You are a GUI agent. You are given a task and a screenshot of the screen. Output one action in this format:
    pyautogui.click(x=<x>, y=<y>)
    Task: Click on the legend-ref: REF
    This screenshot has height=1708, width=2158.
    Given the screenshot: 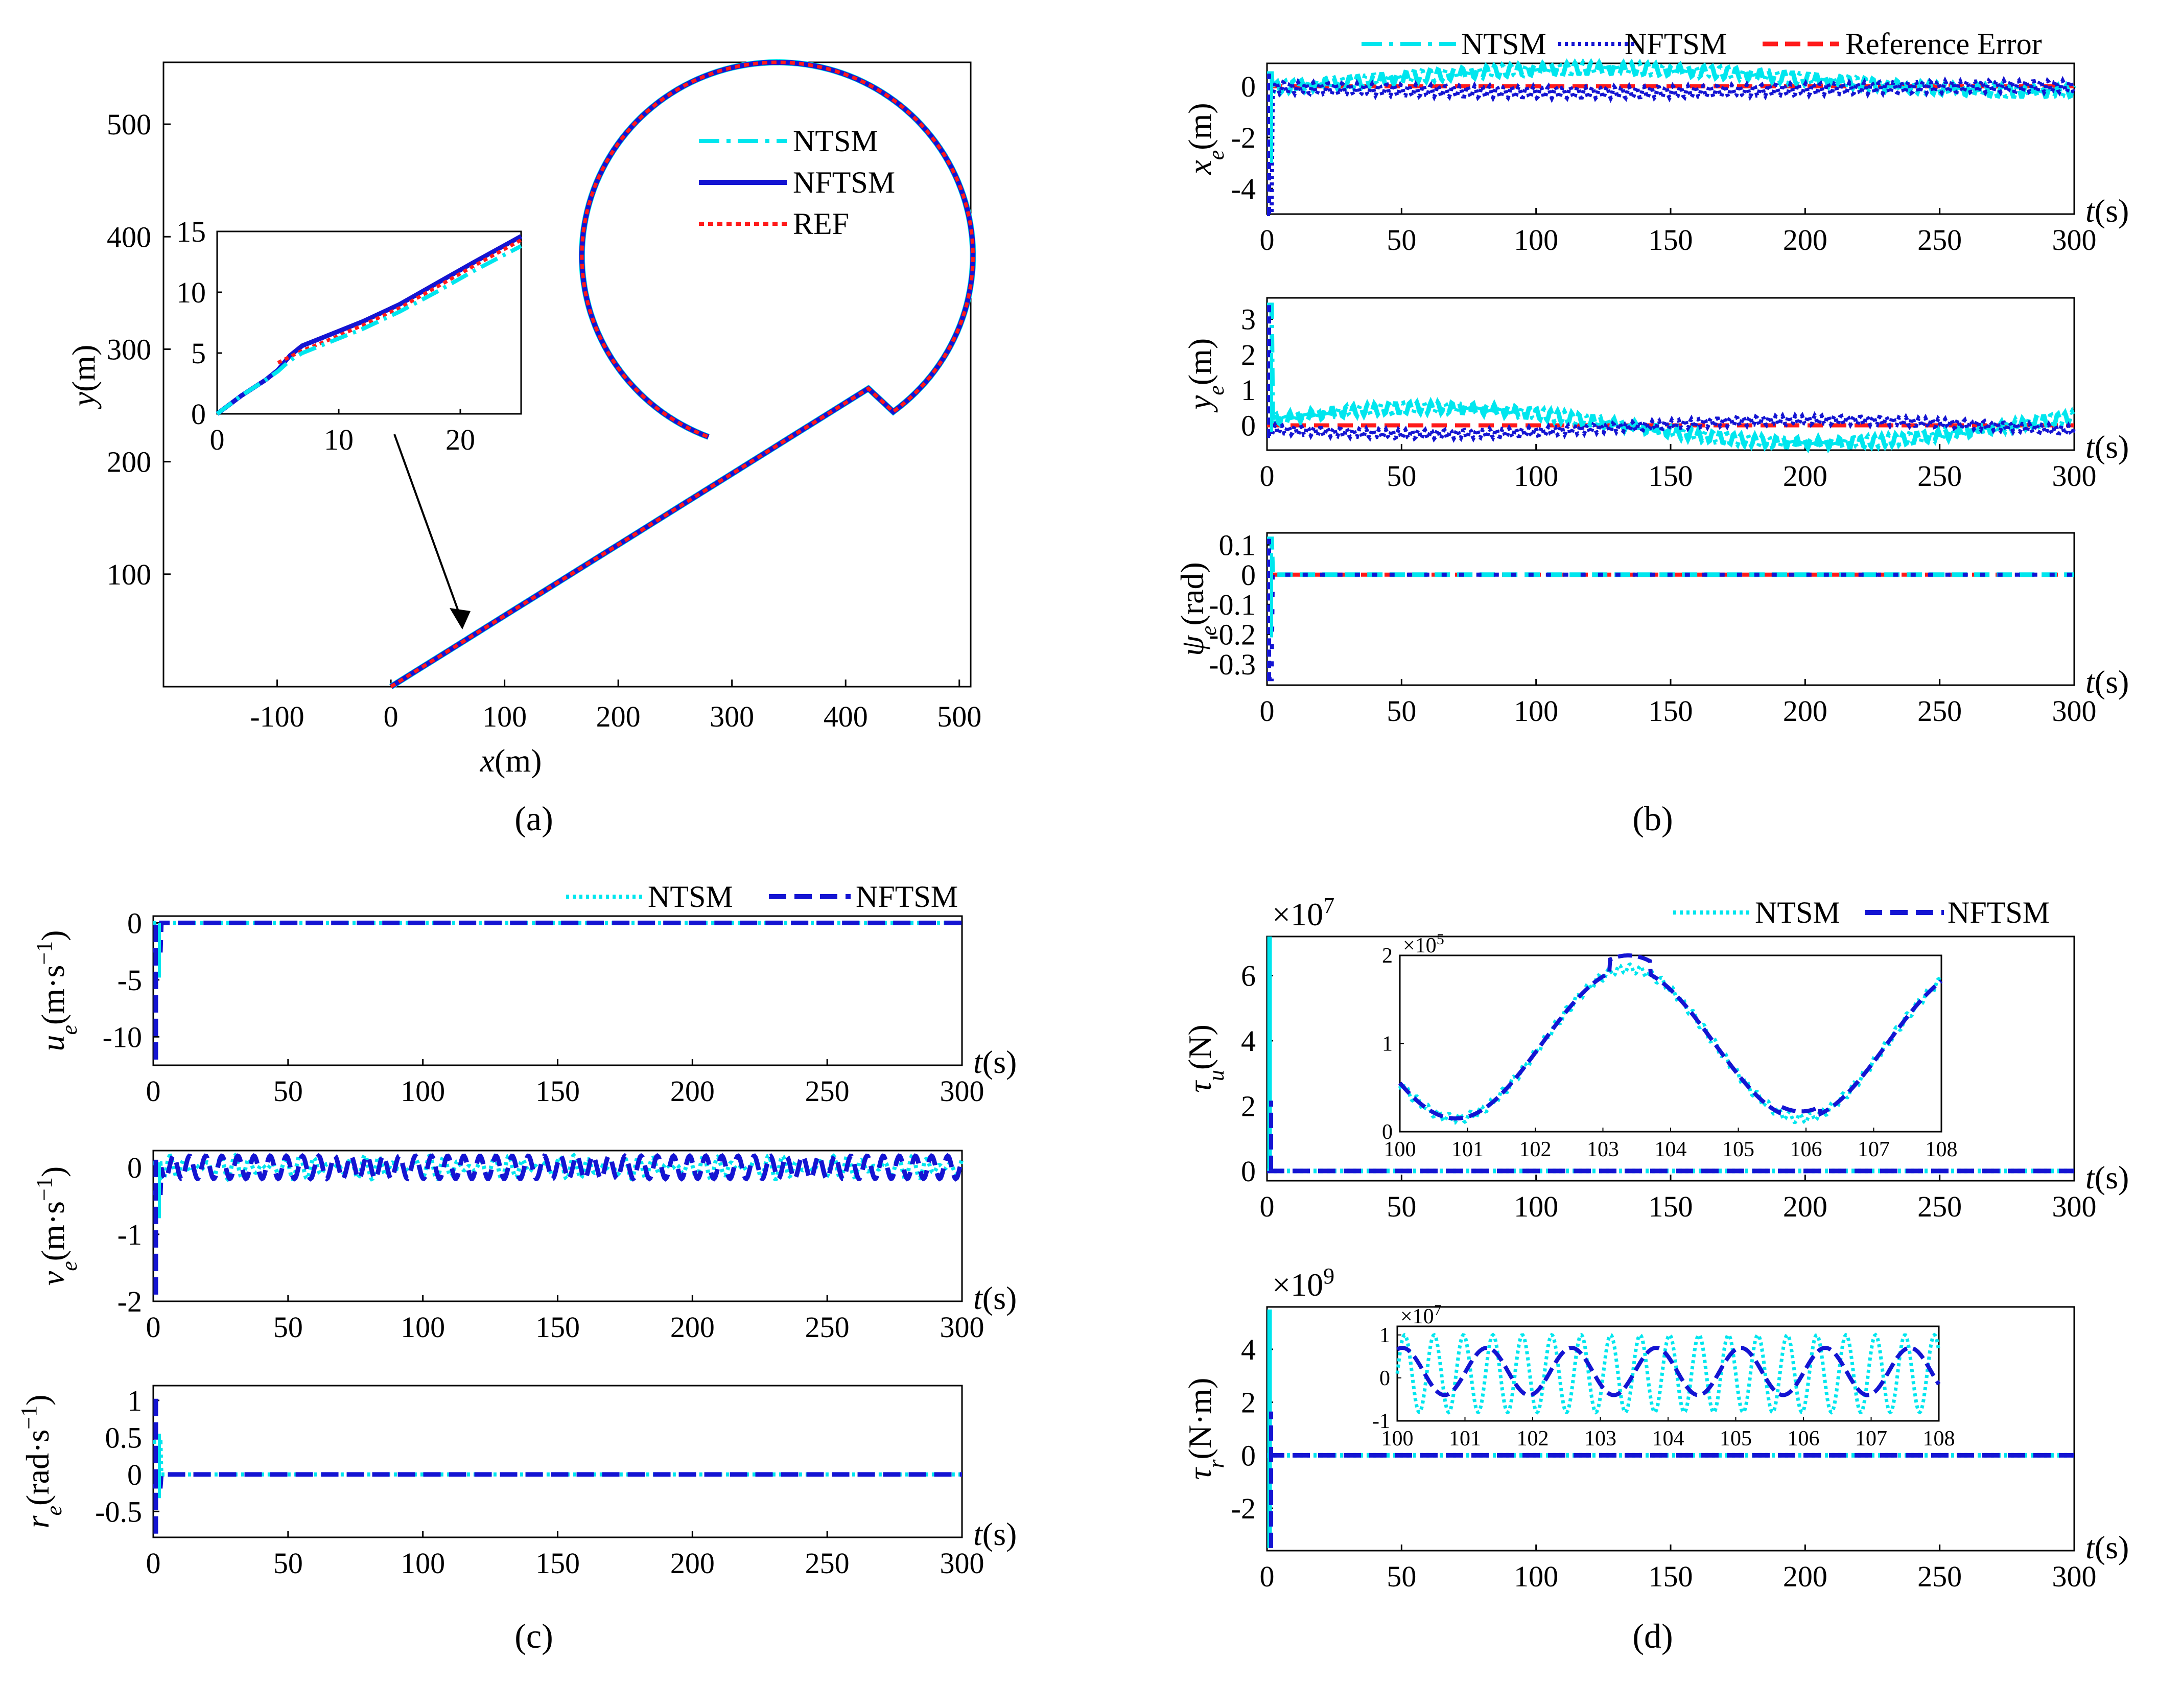 What is the action you would take?
    pyautogui.click(x=821, y=224)
    